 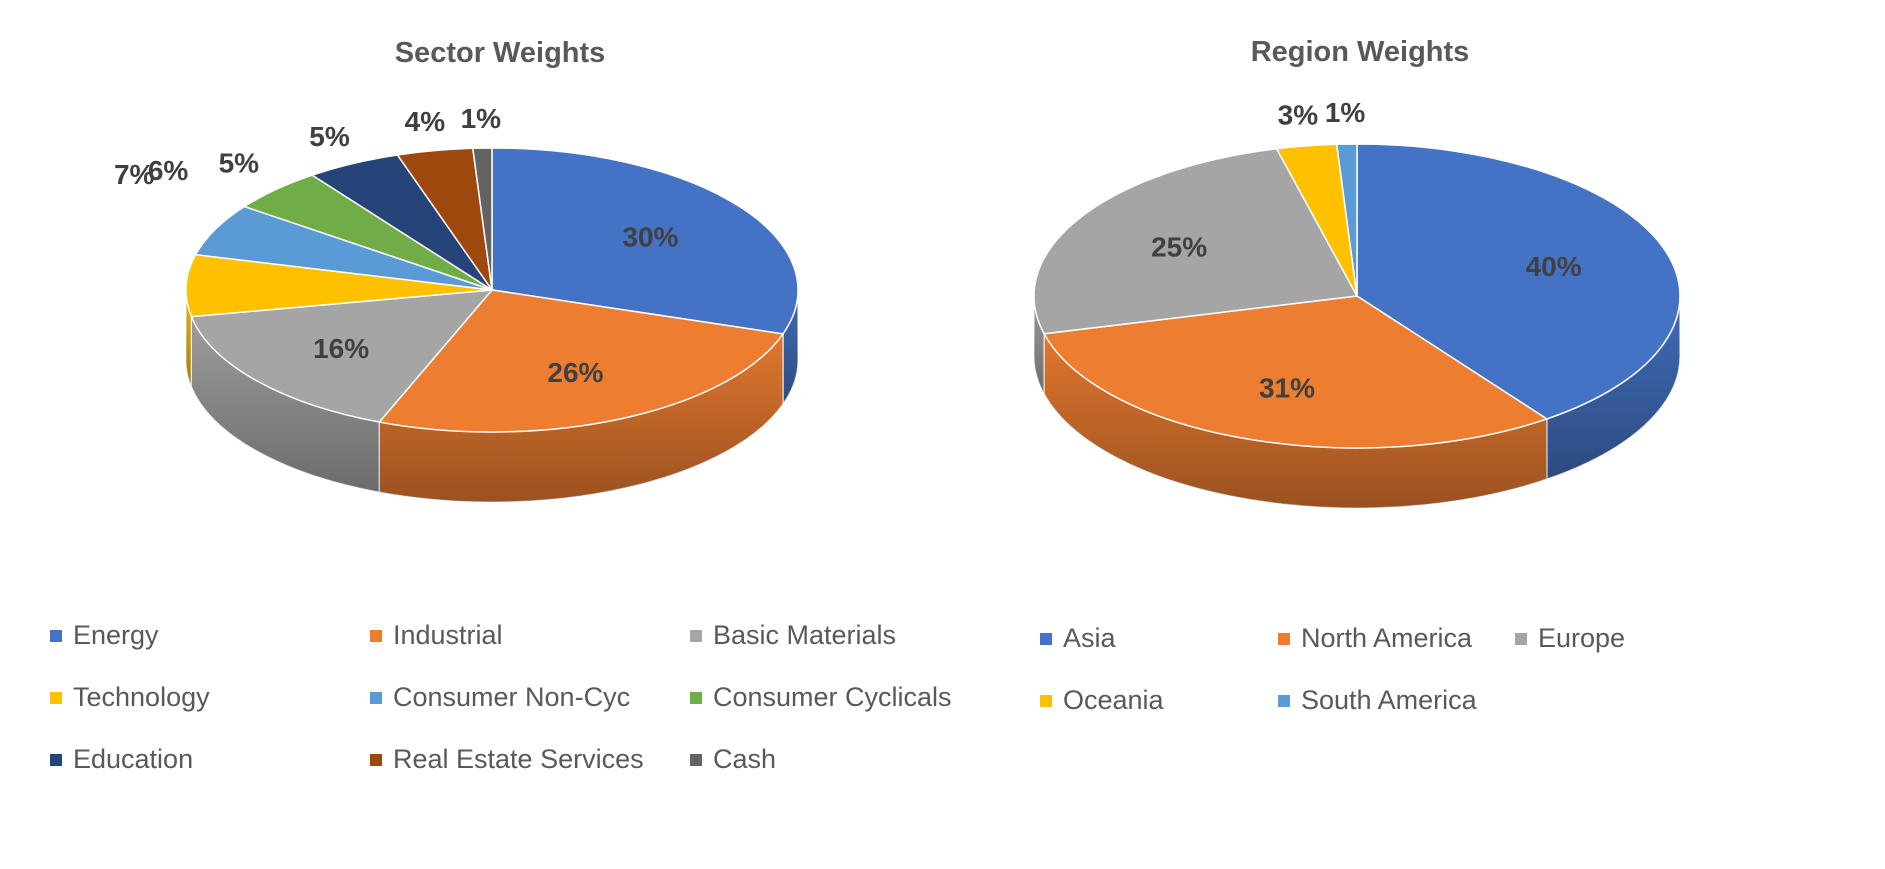 I want to click on europe-slice, so click(x=1196, y=241).